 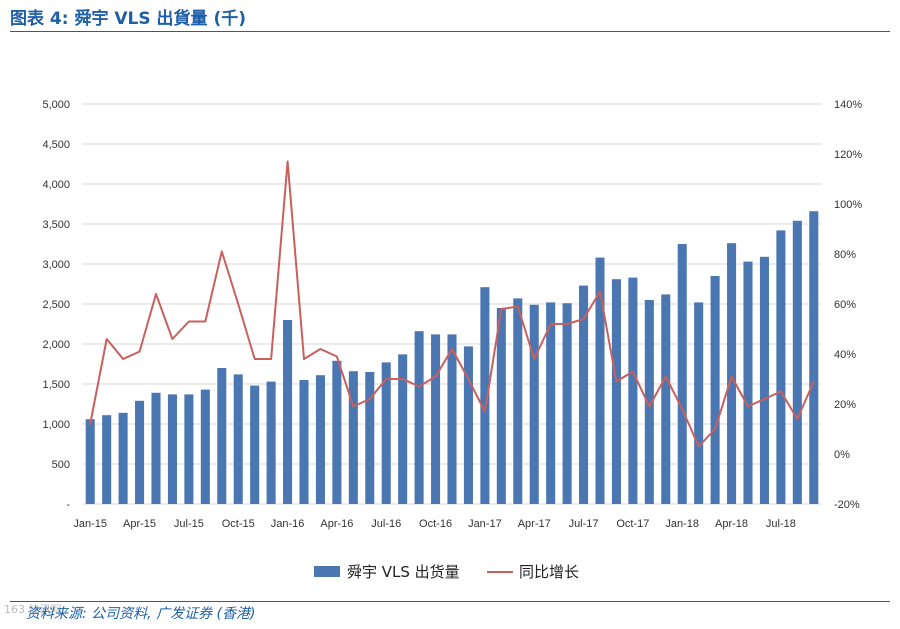 I want to click on left-tick-label: 2,000, so click(x=56, y=345).